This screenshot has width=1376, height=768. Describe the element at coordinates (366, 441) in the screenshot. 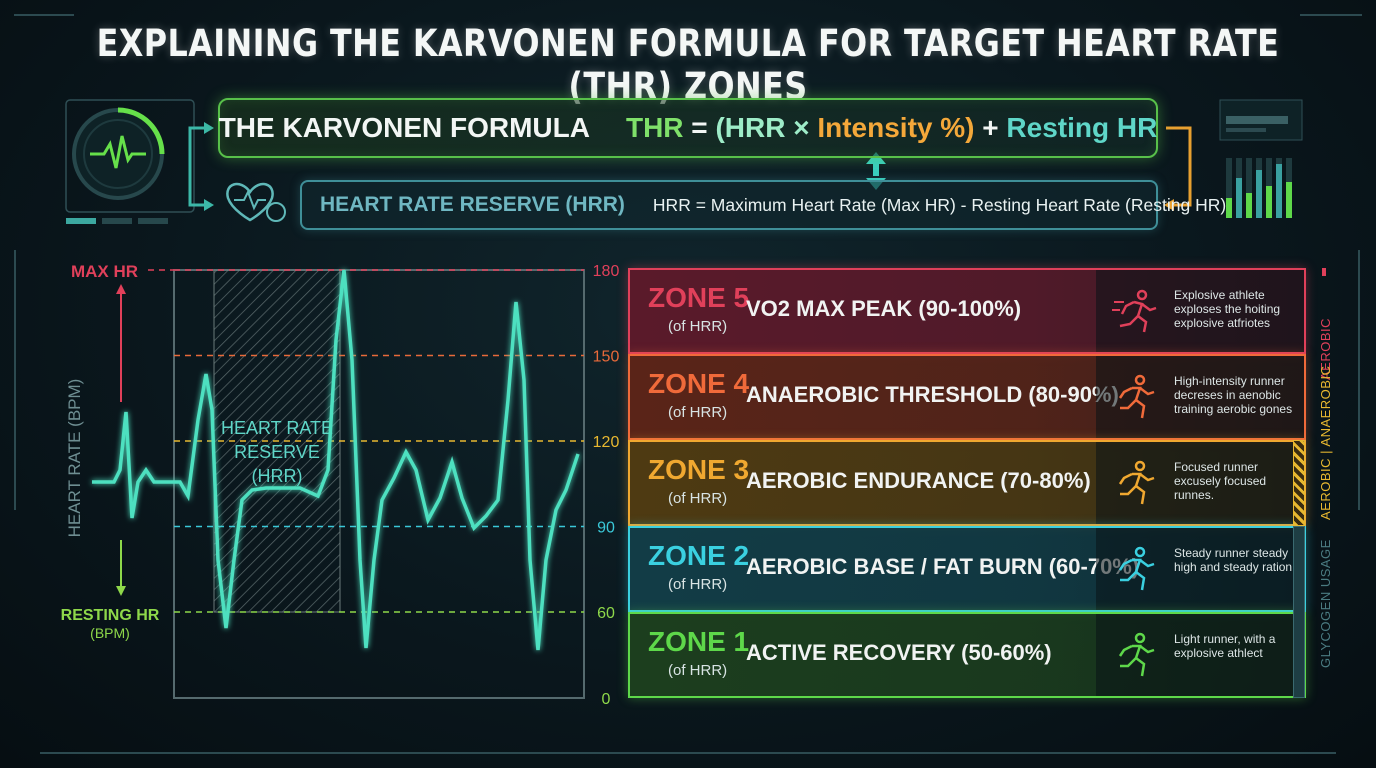

I see `reference-lines` at that location.